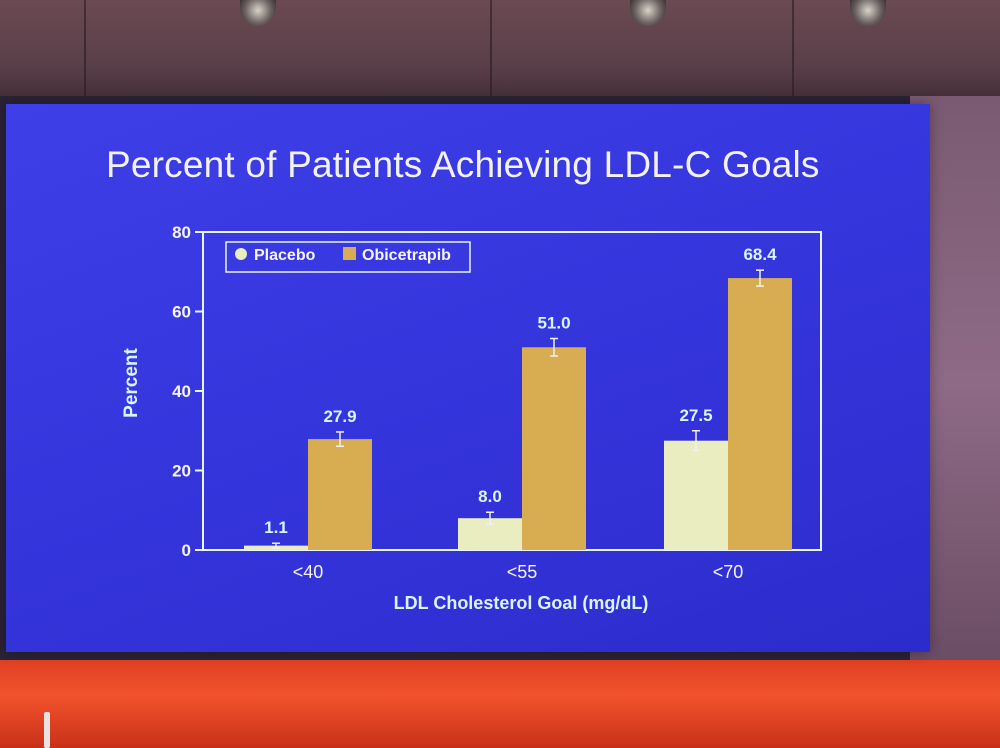 This screenshot has width=1000, height=748. Describe the element at coordinates (522, 572) in the screenshot. I see `x-tick-label: <55` at that location.